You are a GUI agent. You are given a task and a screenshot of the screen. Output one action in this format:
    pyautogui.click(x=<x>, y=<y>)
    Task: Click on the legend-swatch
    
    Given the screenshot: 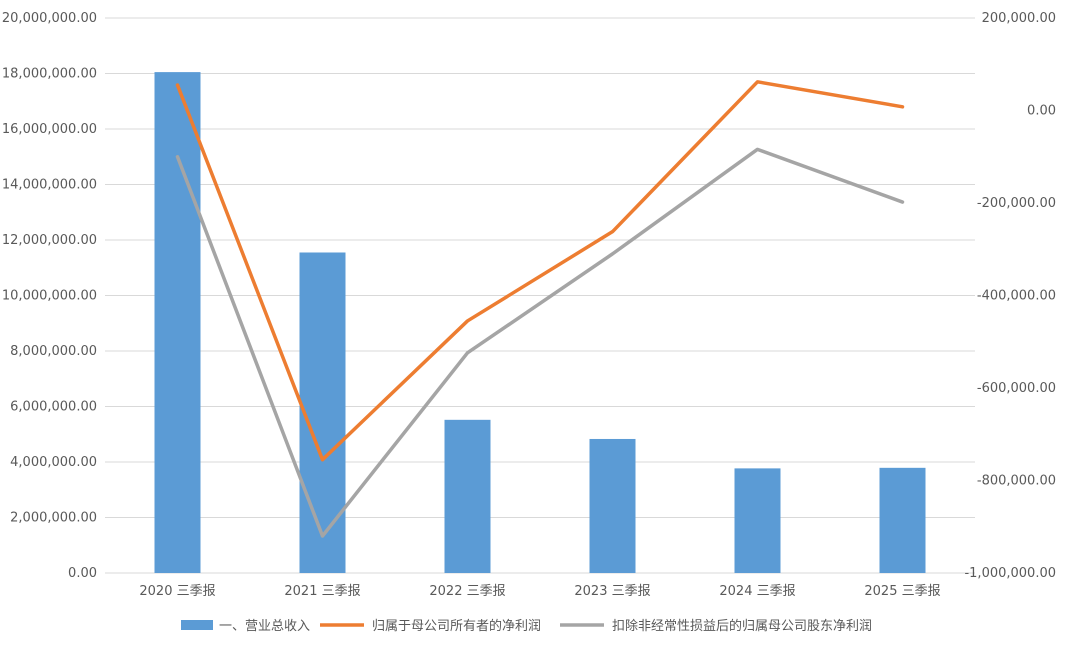 What is the action you would take?
    pyautogui.click(x=197, y=625)
    